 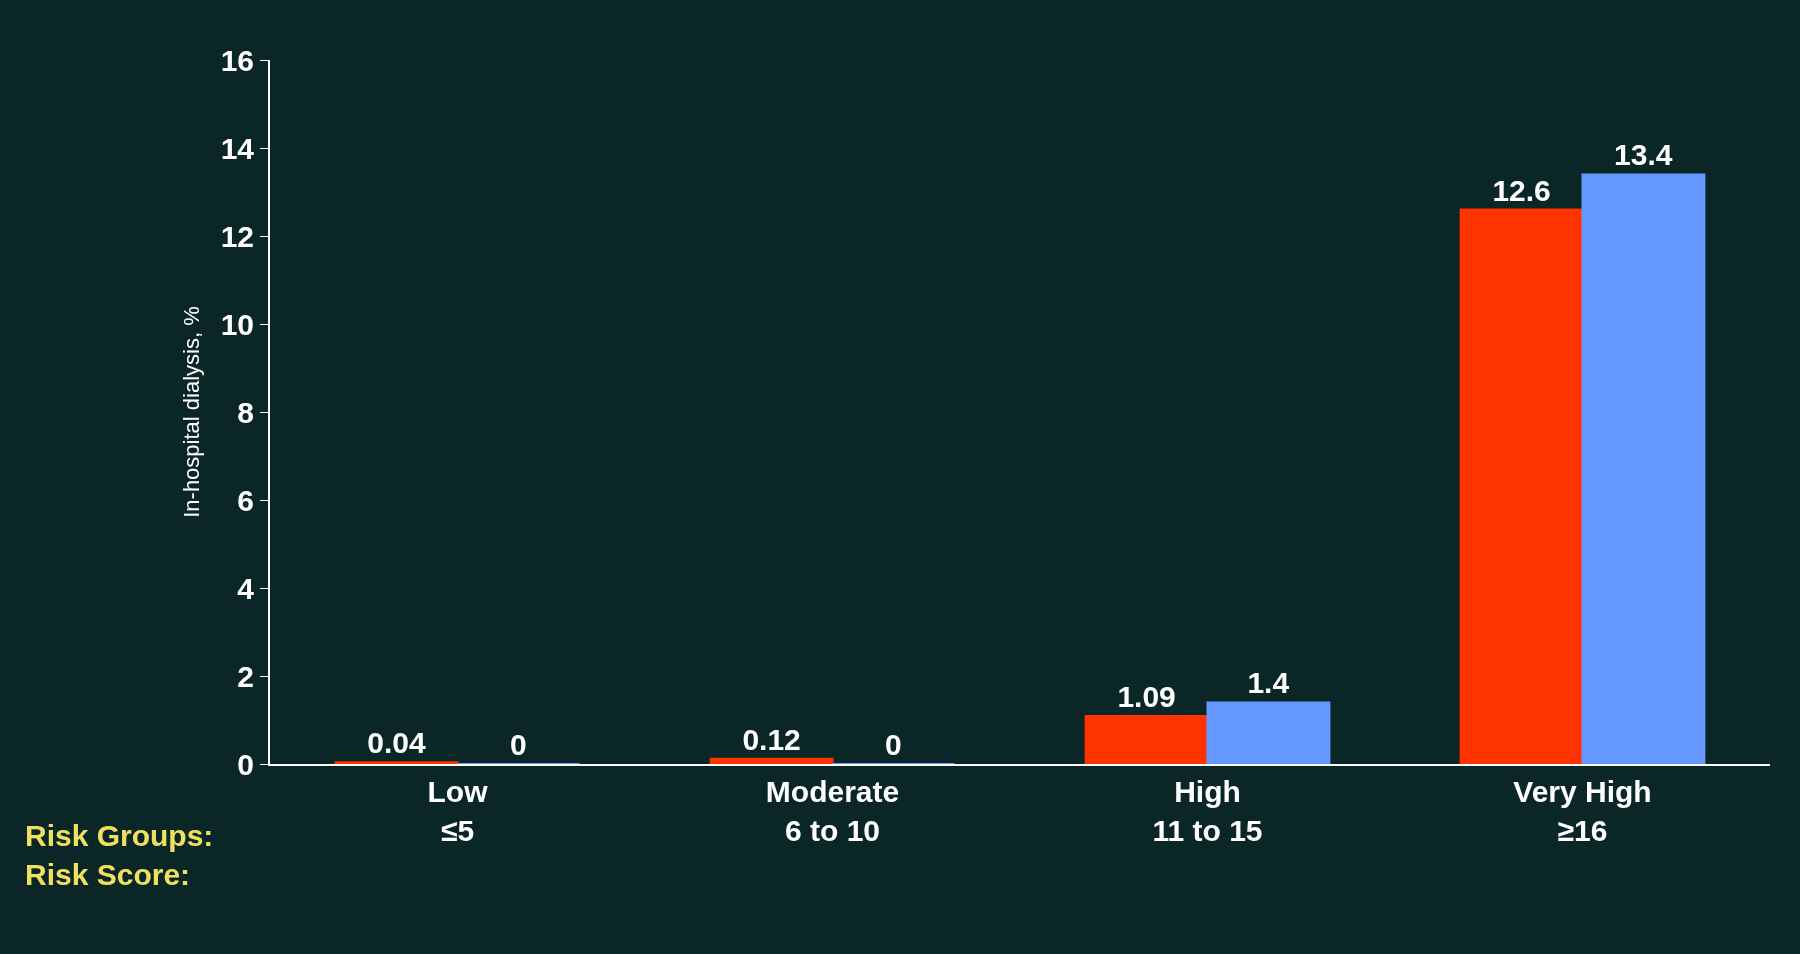 What do you see at coordinates (458, 811) in the screenshot?
I see `x-tick-label: Low ≤5` at bounding box center [458, 811].